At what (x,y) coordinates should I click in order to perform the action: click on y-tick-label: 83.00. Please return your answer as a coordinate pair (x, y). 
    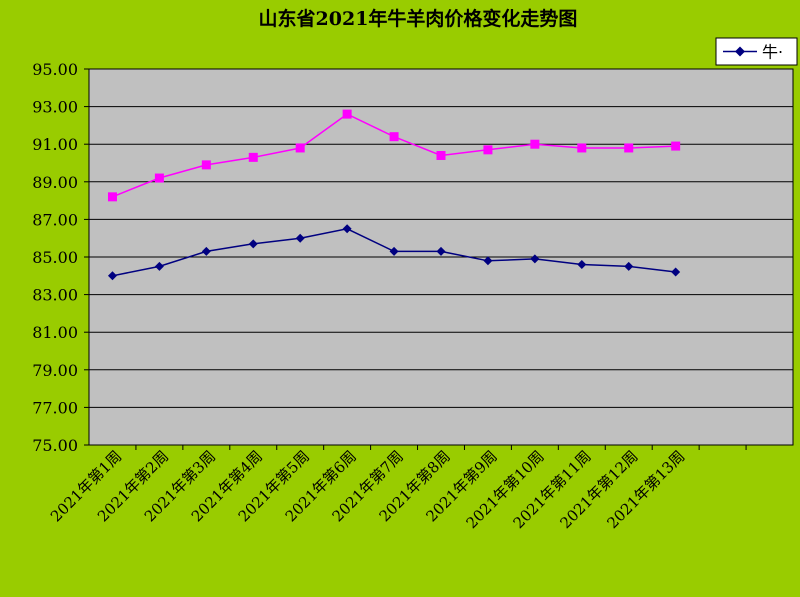
    Looking at the image, I should click on (55, 295).